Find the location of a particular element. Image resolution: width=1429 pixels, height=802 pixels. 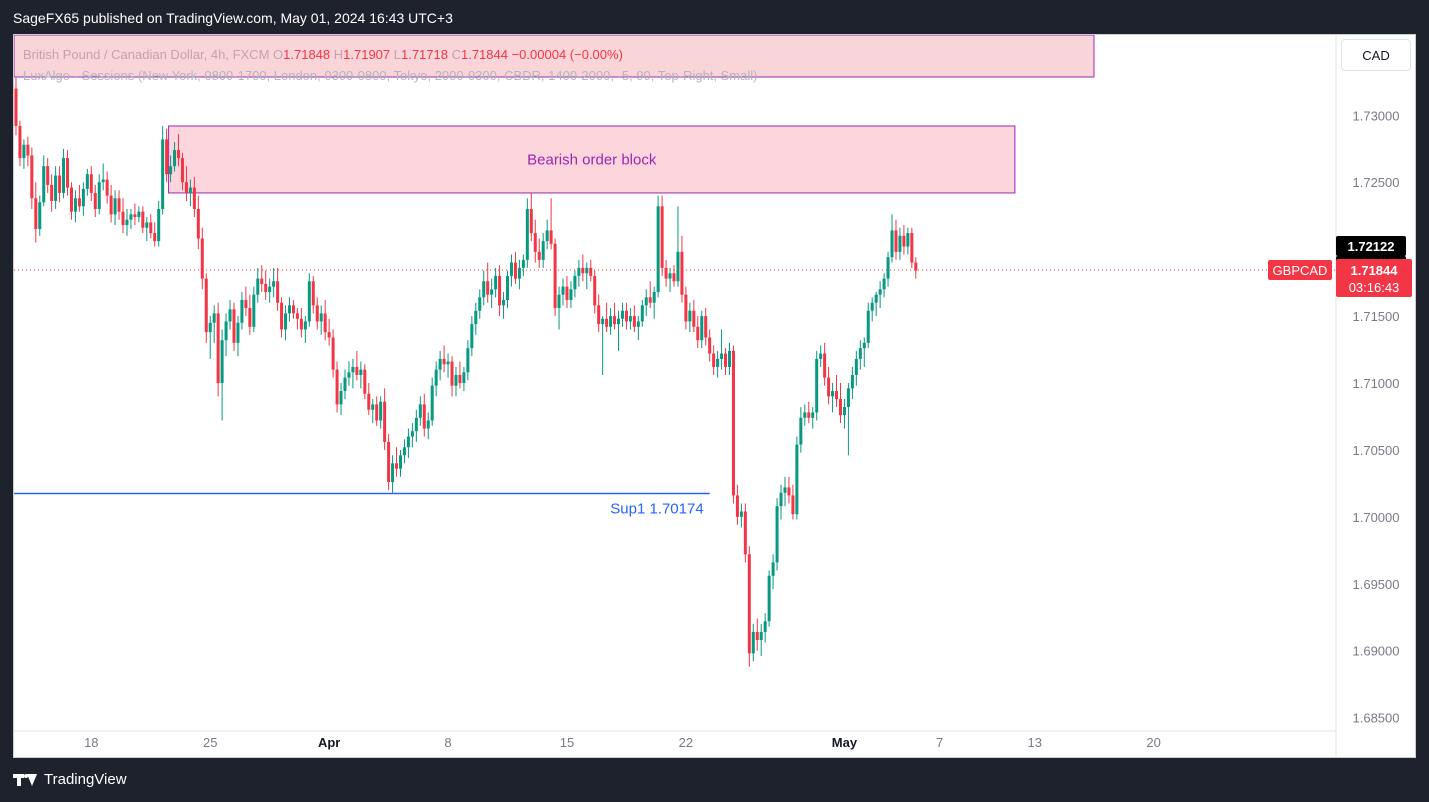

currency-button: CAD is located at coordinates (1376, 55).